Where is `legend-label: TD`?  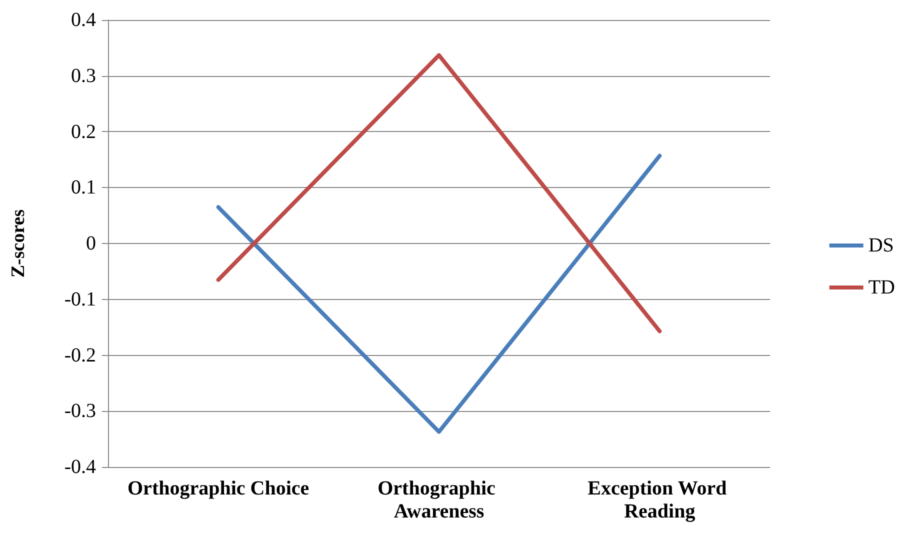
legend-label: TD is located at coordinates (882, 287).